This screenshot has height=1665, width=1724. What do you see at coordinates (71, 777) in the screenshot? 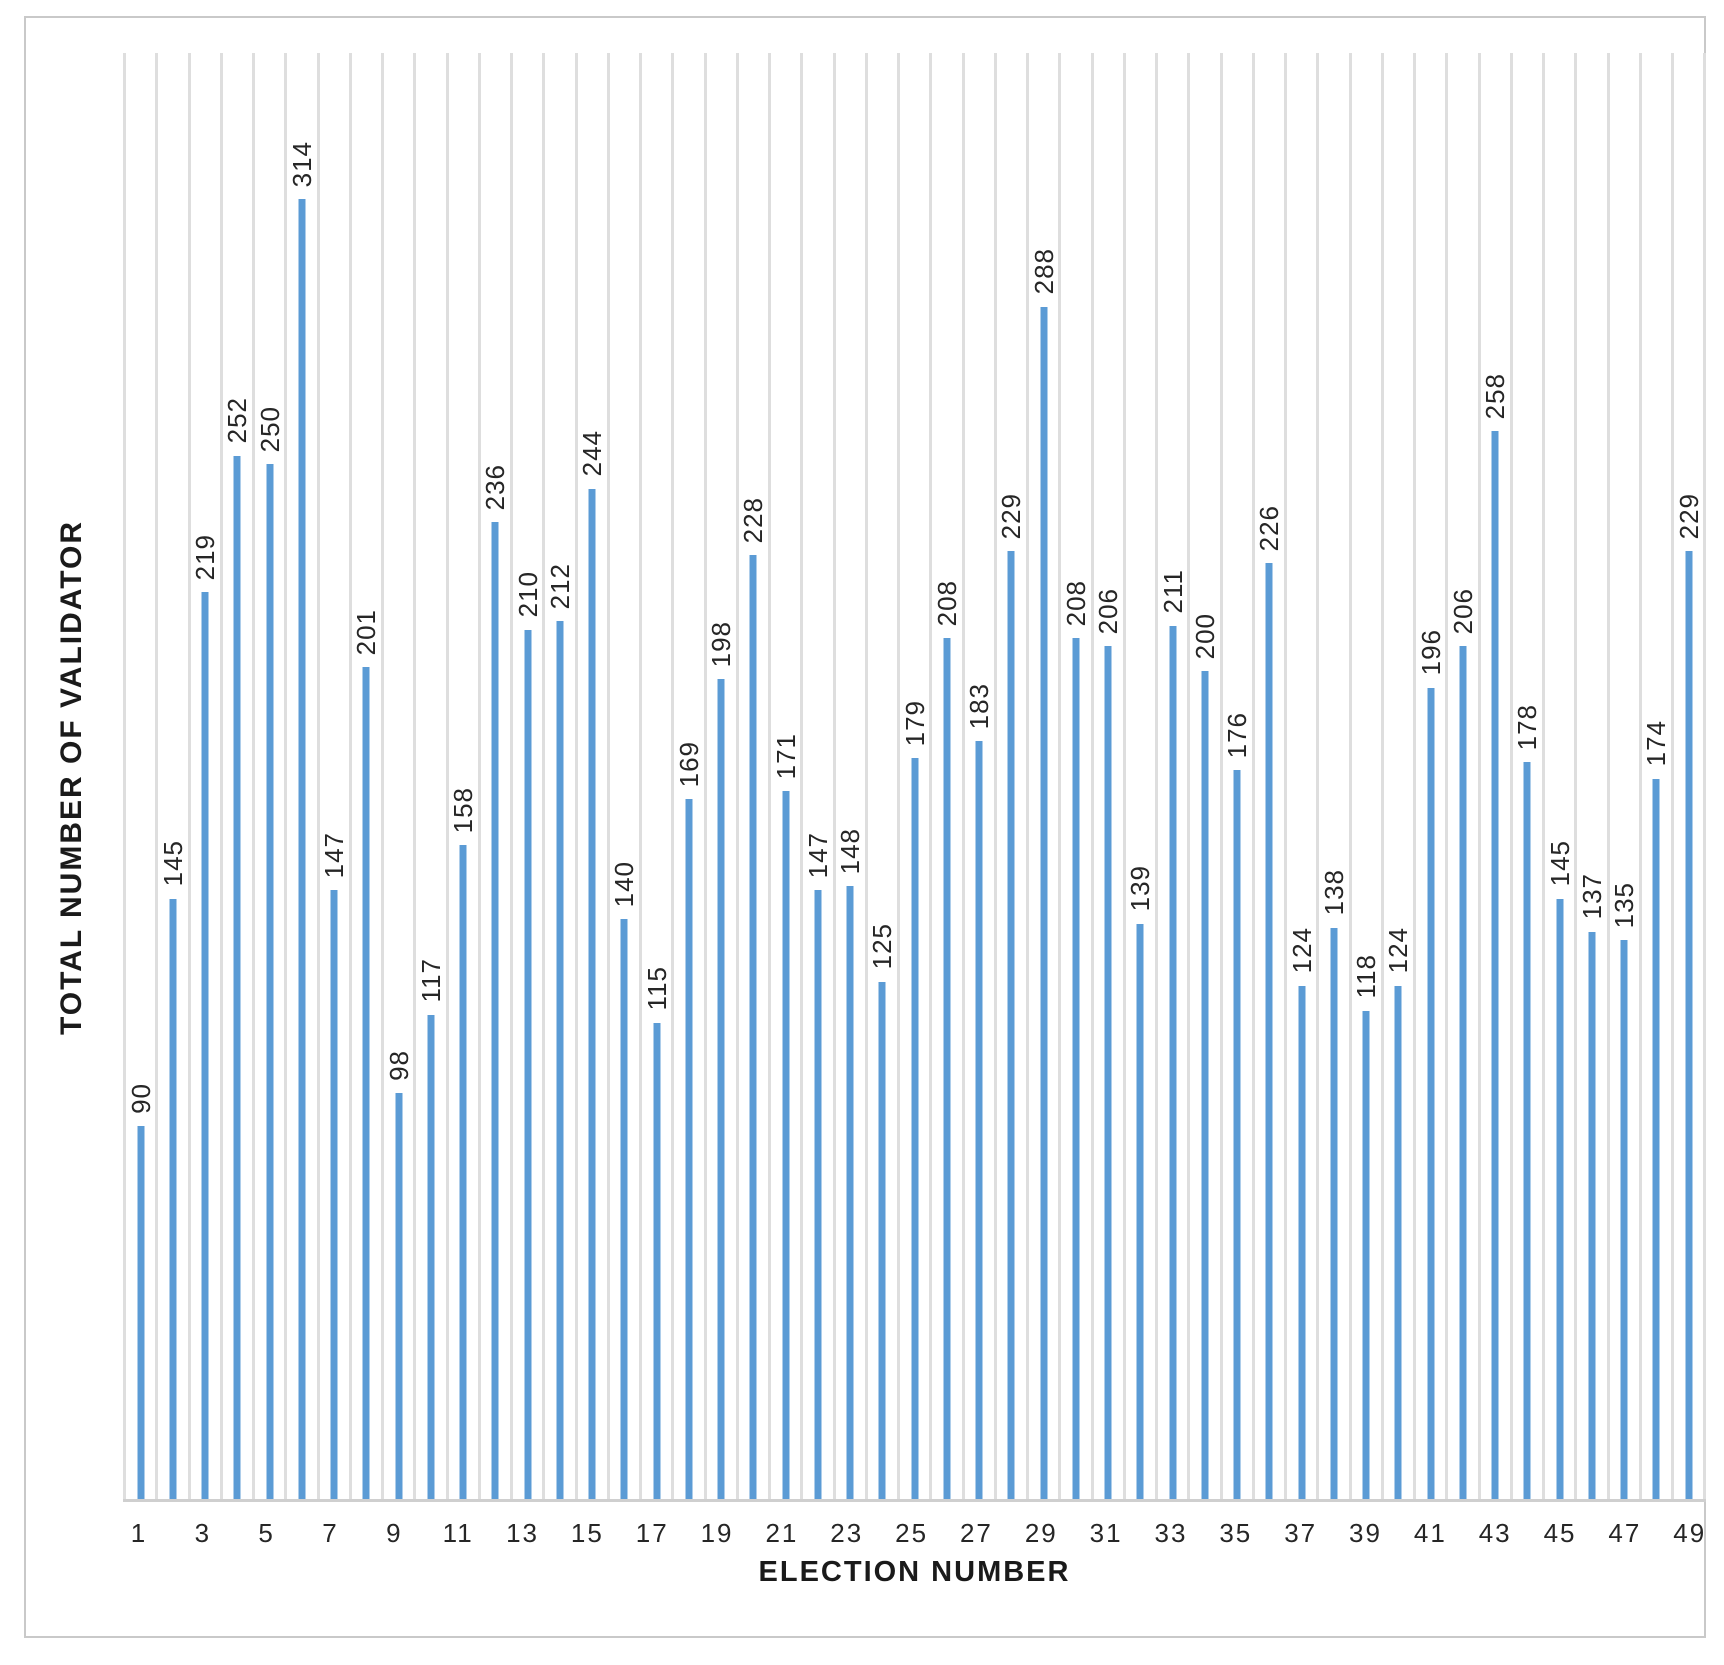
I see `y-axis-title: TOTAL NUMBER OF VALIDATOR` at bounding box center [71, 777].